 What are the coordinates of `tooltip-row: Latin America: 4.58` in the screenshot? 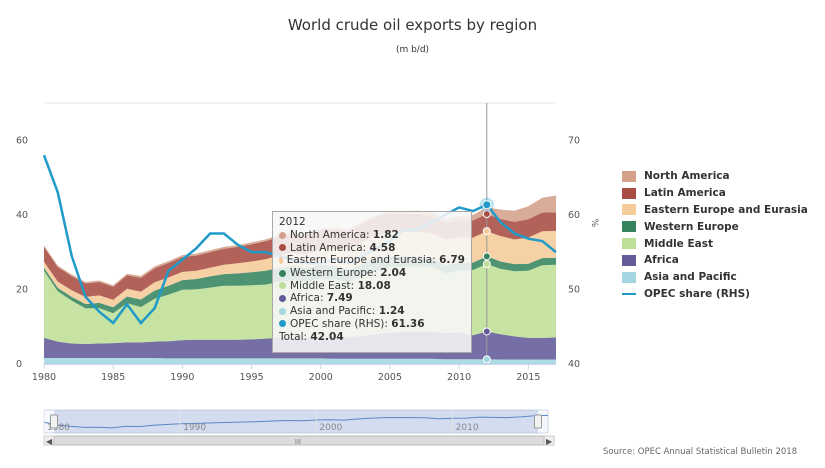 It's located at (372, 247).